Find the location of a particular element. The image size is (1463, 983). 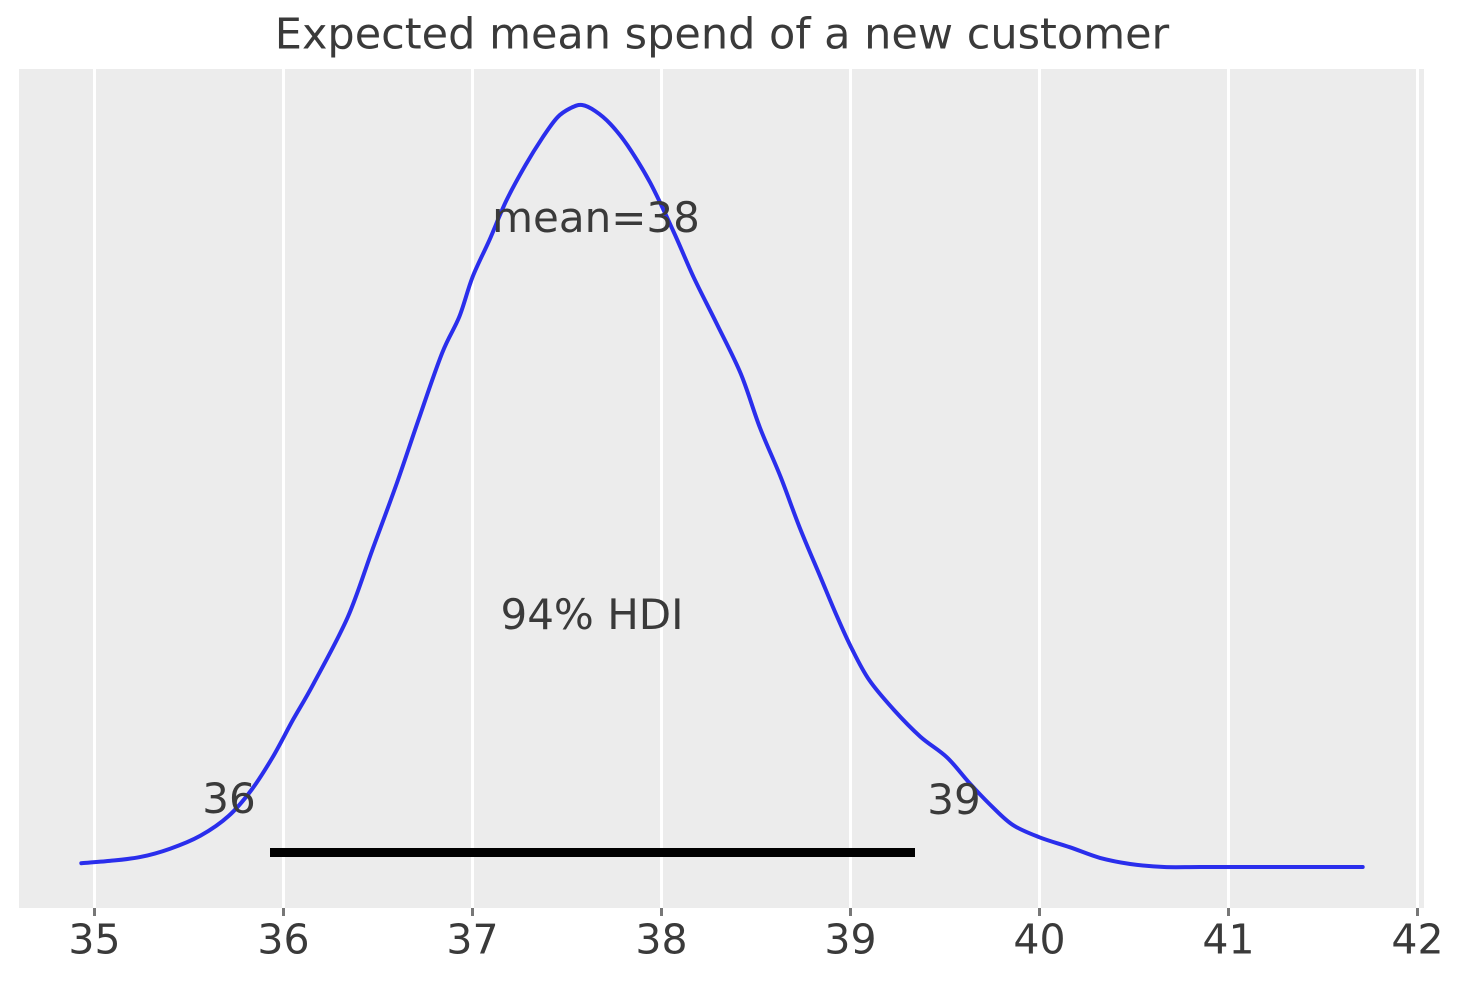

x-tick-label-39: 39 is located at coordinates (850, 939).